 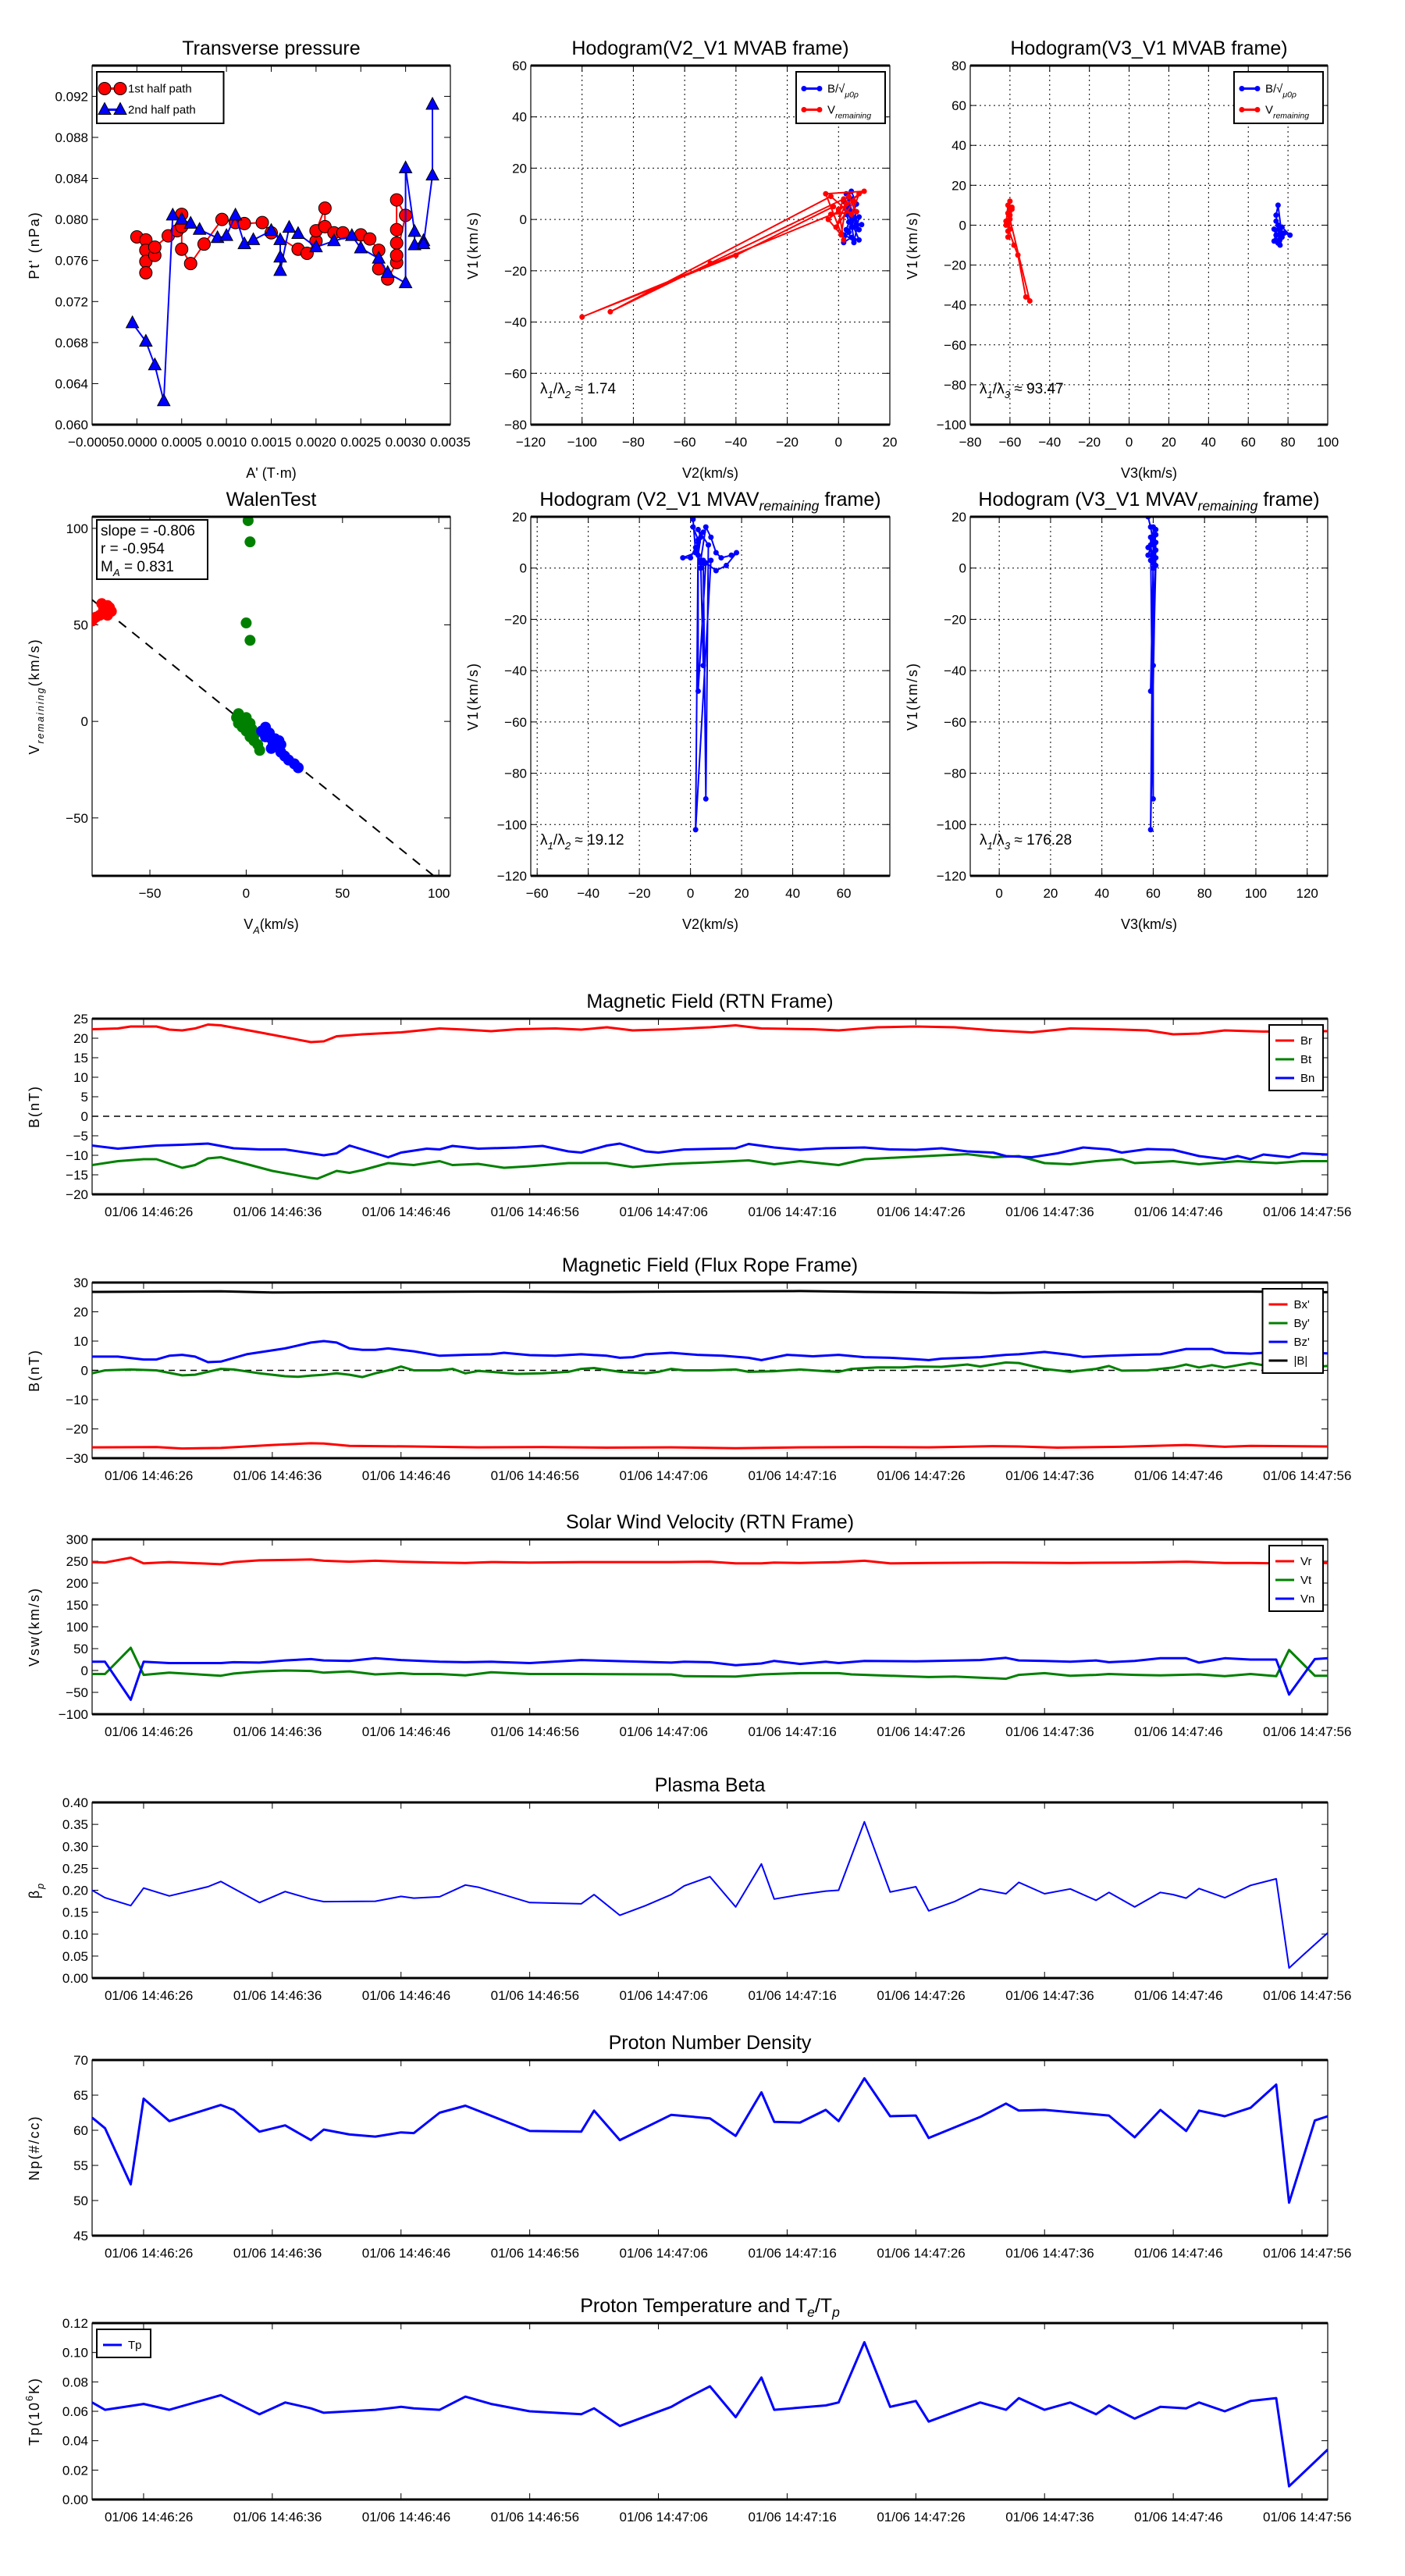 I want to click on text-part: V2(km/s), so click(x=710, y=924).